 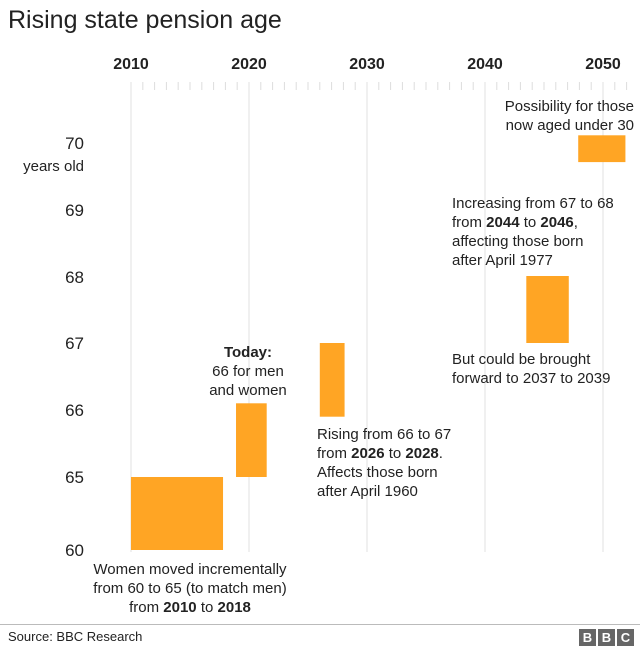 I want to click on today-line1: 66 for men, so click(x=248, y=371).